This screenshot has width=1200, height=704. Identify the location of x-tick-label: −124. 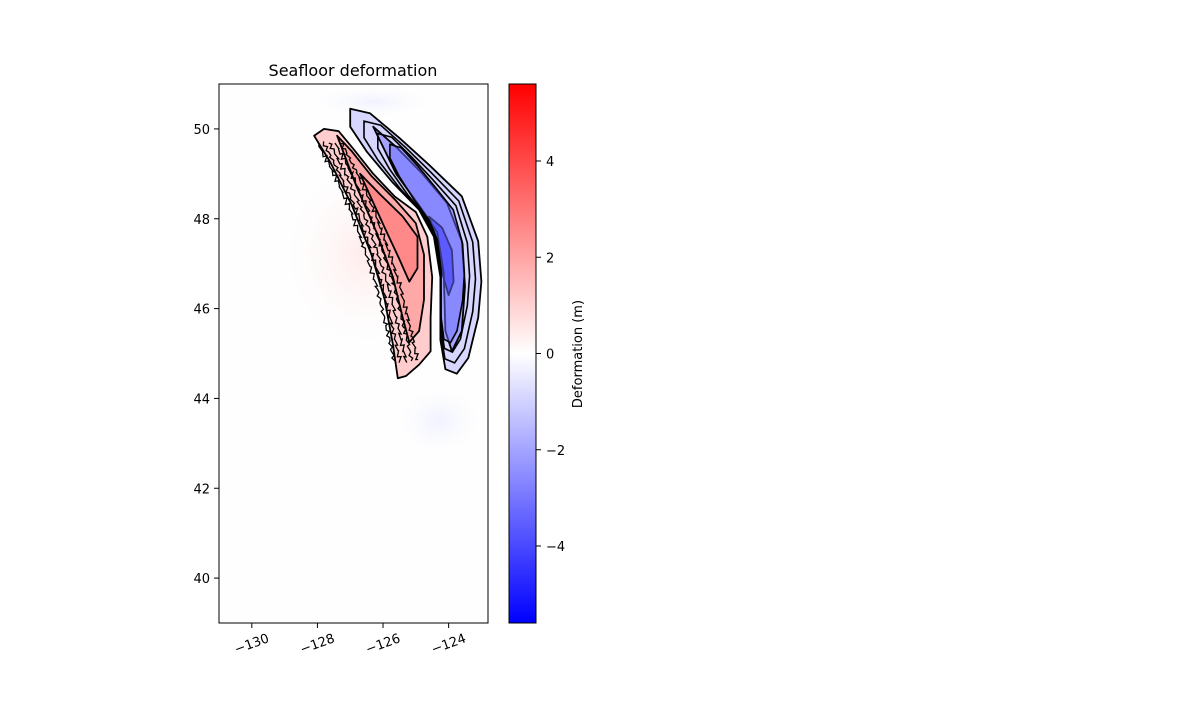
(448, 644).